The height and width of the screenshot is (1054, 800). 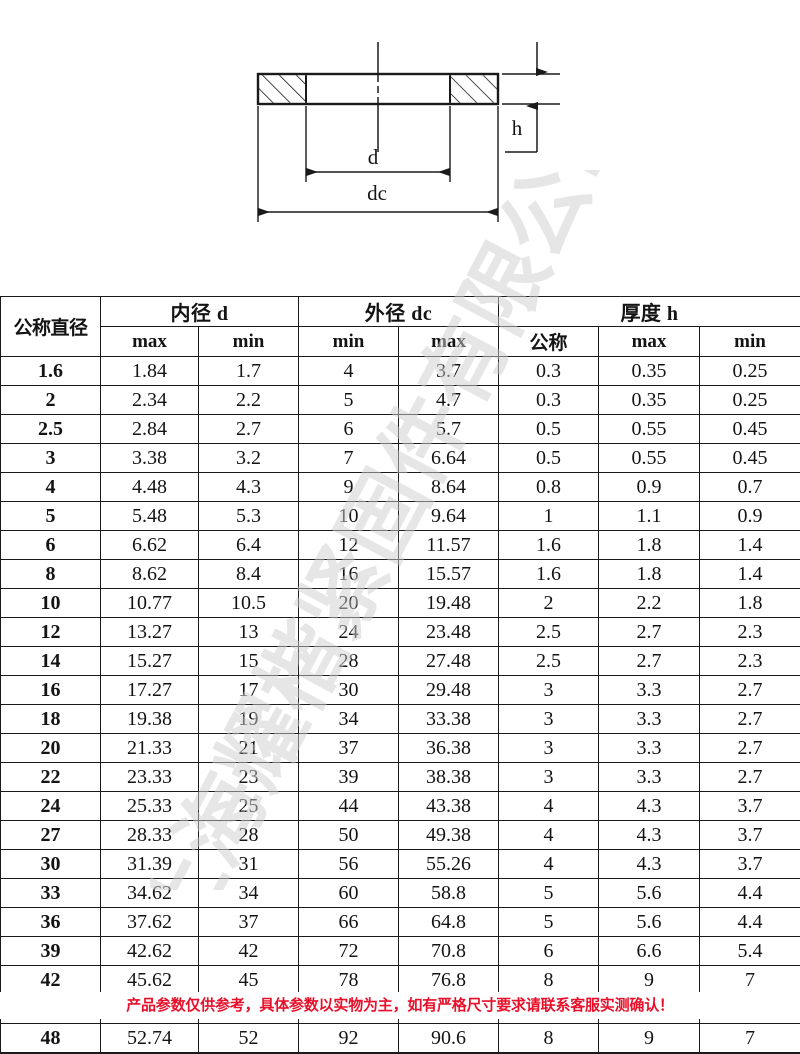 What do you see at coordinates (51, 864) in the screenshot?
I see `cell-nominal-diameter: 30` at bounding box center [51, 864].